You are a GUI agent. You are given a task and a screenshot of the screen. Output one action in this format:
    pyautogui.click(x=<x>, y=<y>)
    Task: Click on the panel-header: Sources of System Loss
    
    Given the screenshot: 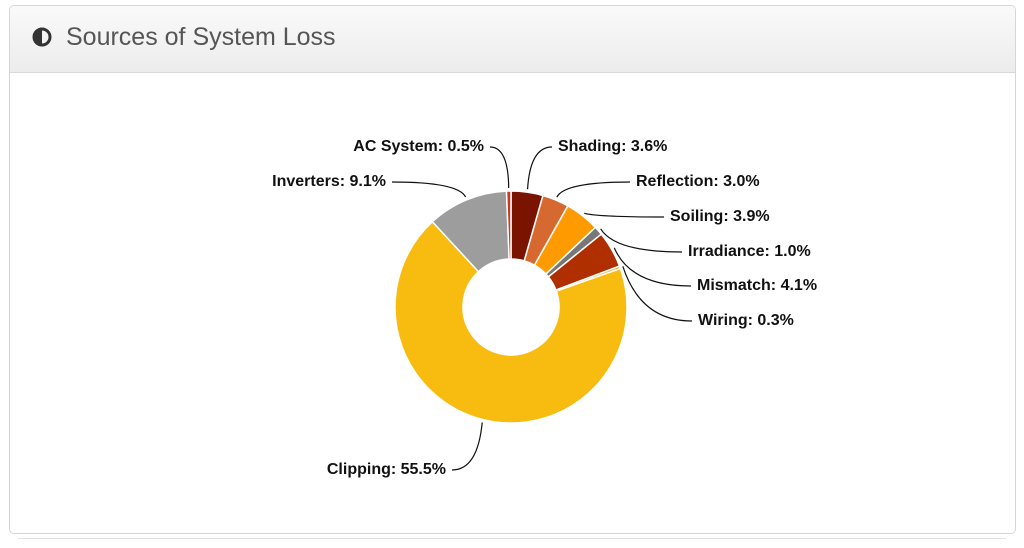 What is the action you would take?
    pyautogui.click(x=512, y=39)
    